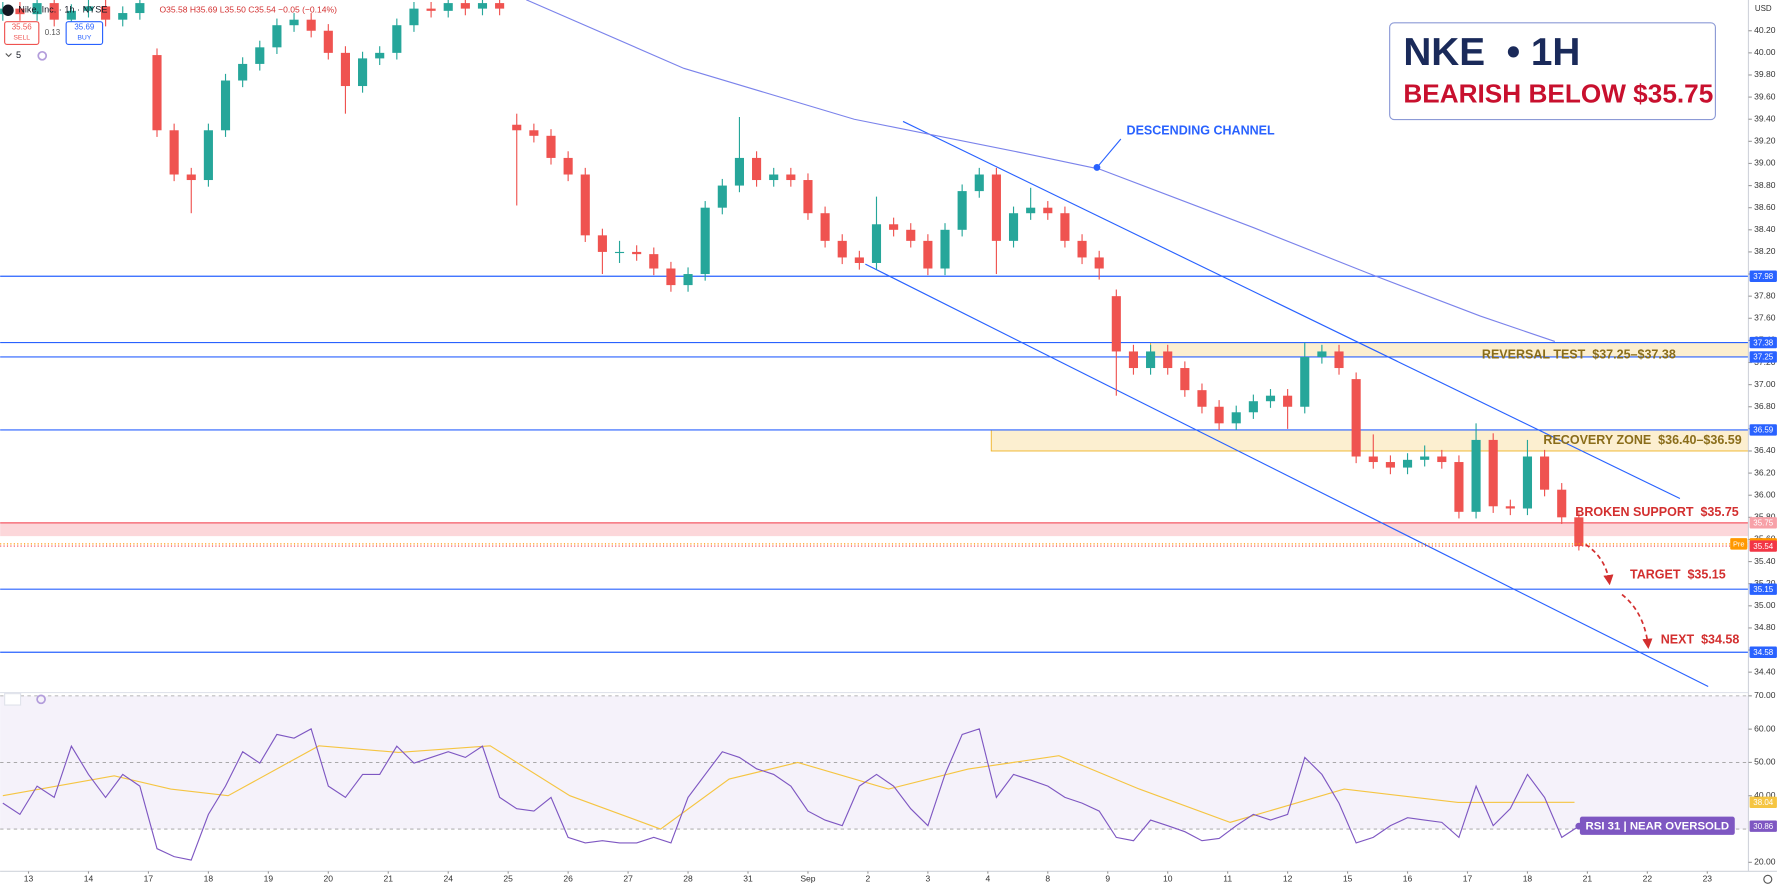 Image resolution: width=1777 pixels, height=885 pixels. What do you see at coordinates (1648, 879) in the screenshot?
I see `x-tick-label: 22` at bounding box center [1648, 879].